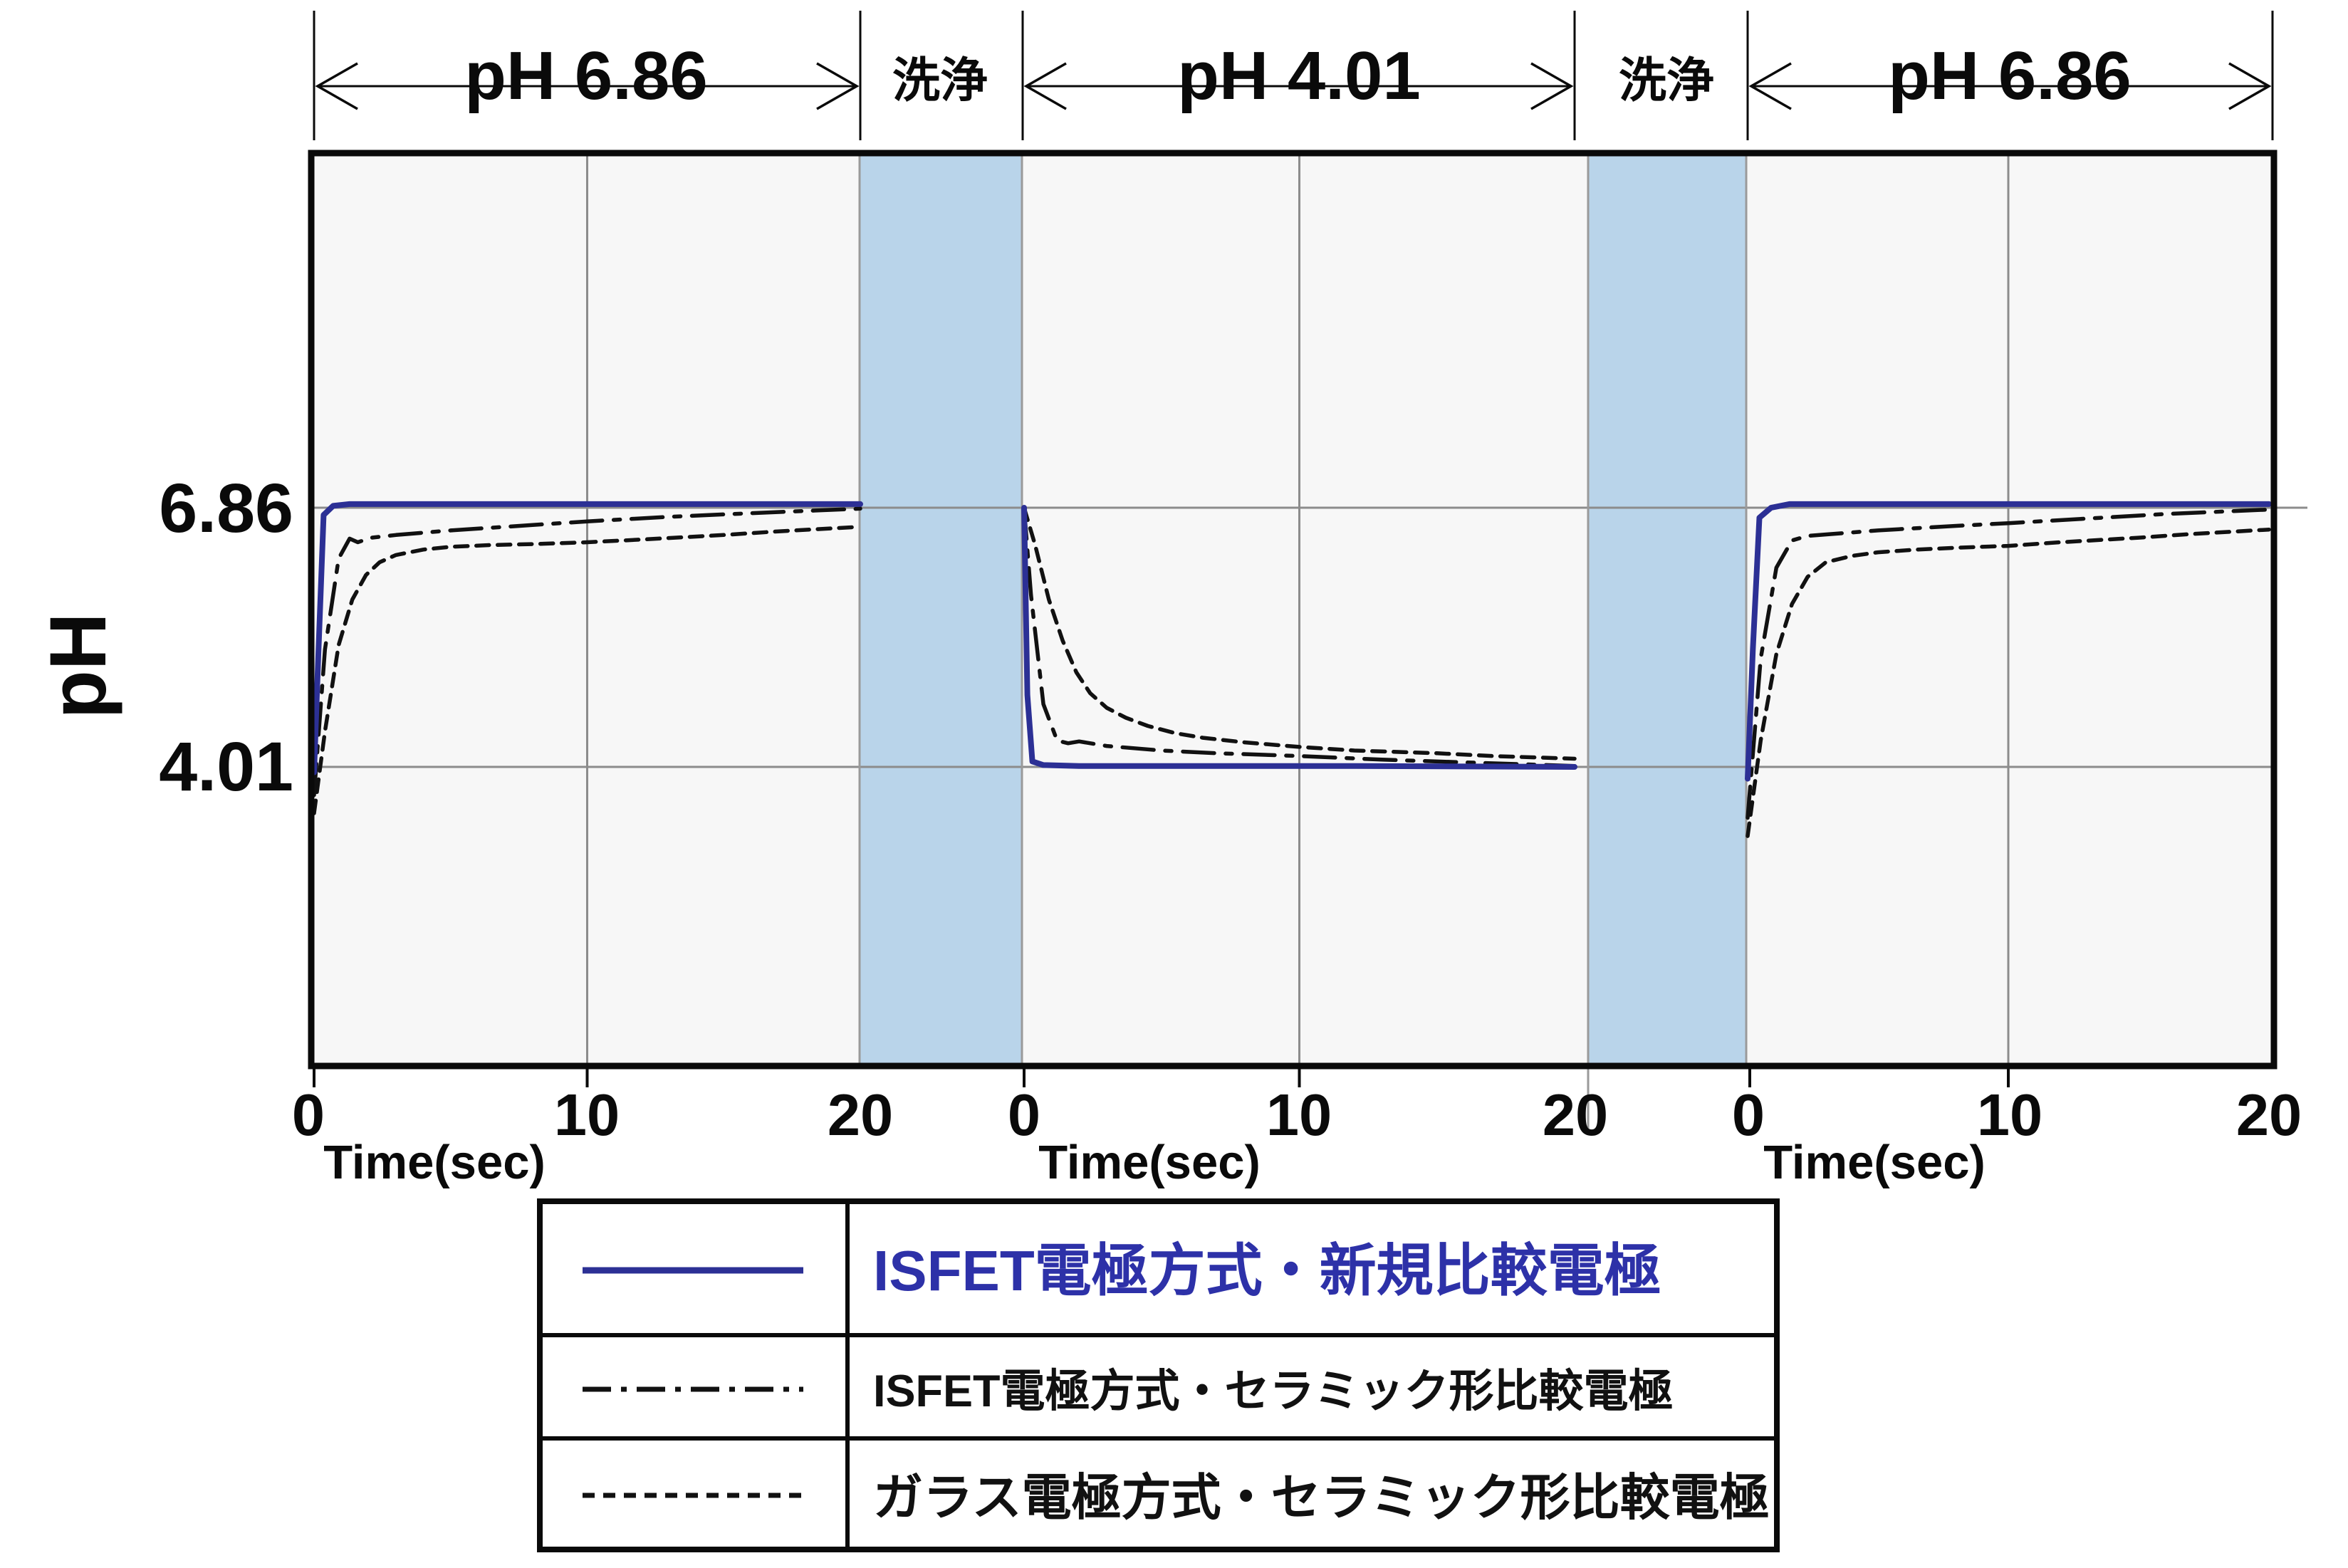 The image size is (2348, 1568). Describe the element at coordinates (77, 665) in the screenshot. I see `y-axis-title: pH` at that location.